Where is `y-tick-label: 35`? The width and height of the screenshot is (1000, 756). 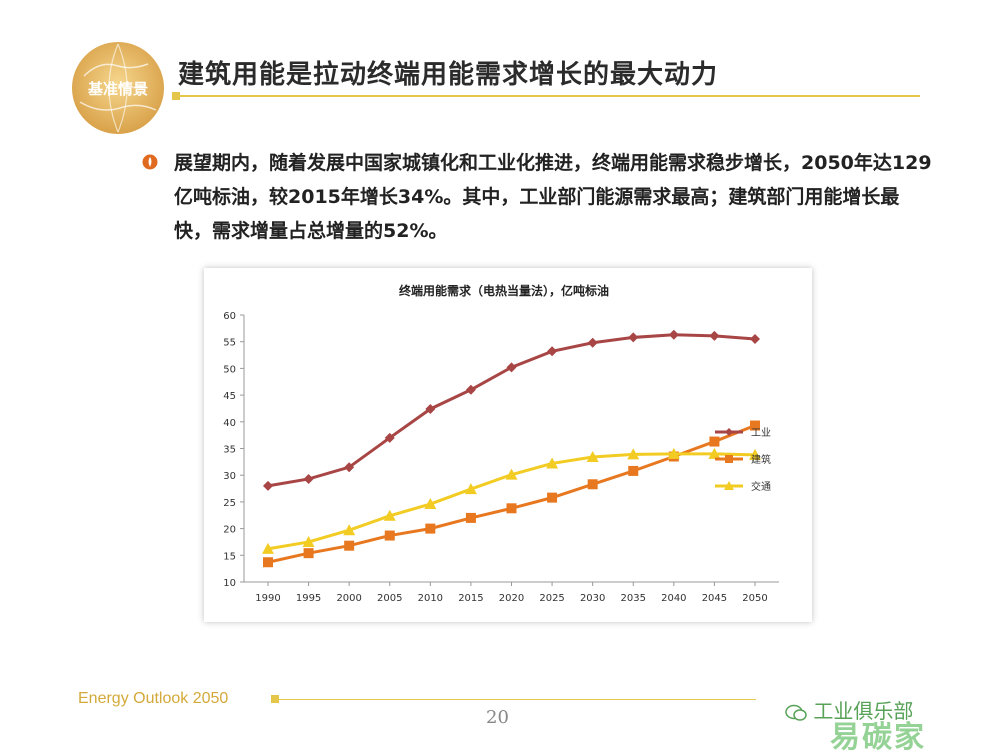
y-tick-label: 35 is located at coordinates (229, 450).